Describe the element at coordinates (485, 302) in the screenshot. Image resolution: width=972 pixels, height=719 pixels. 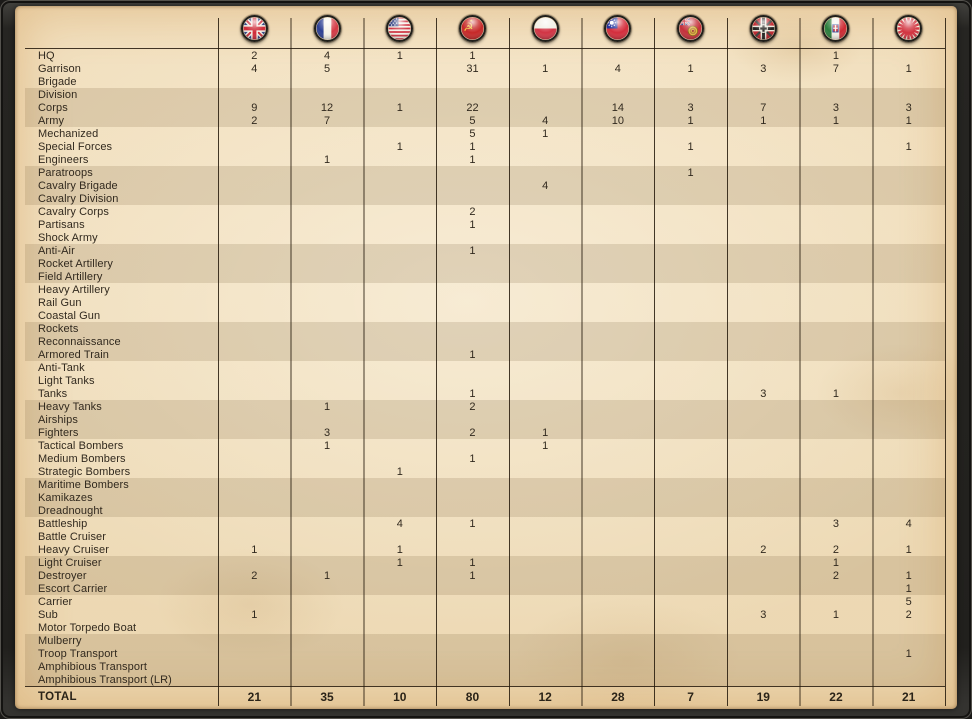
I see `unit-row: Rail Gun` at that location.